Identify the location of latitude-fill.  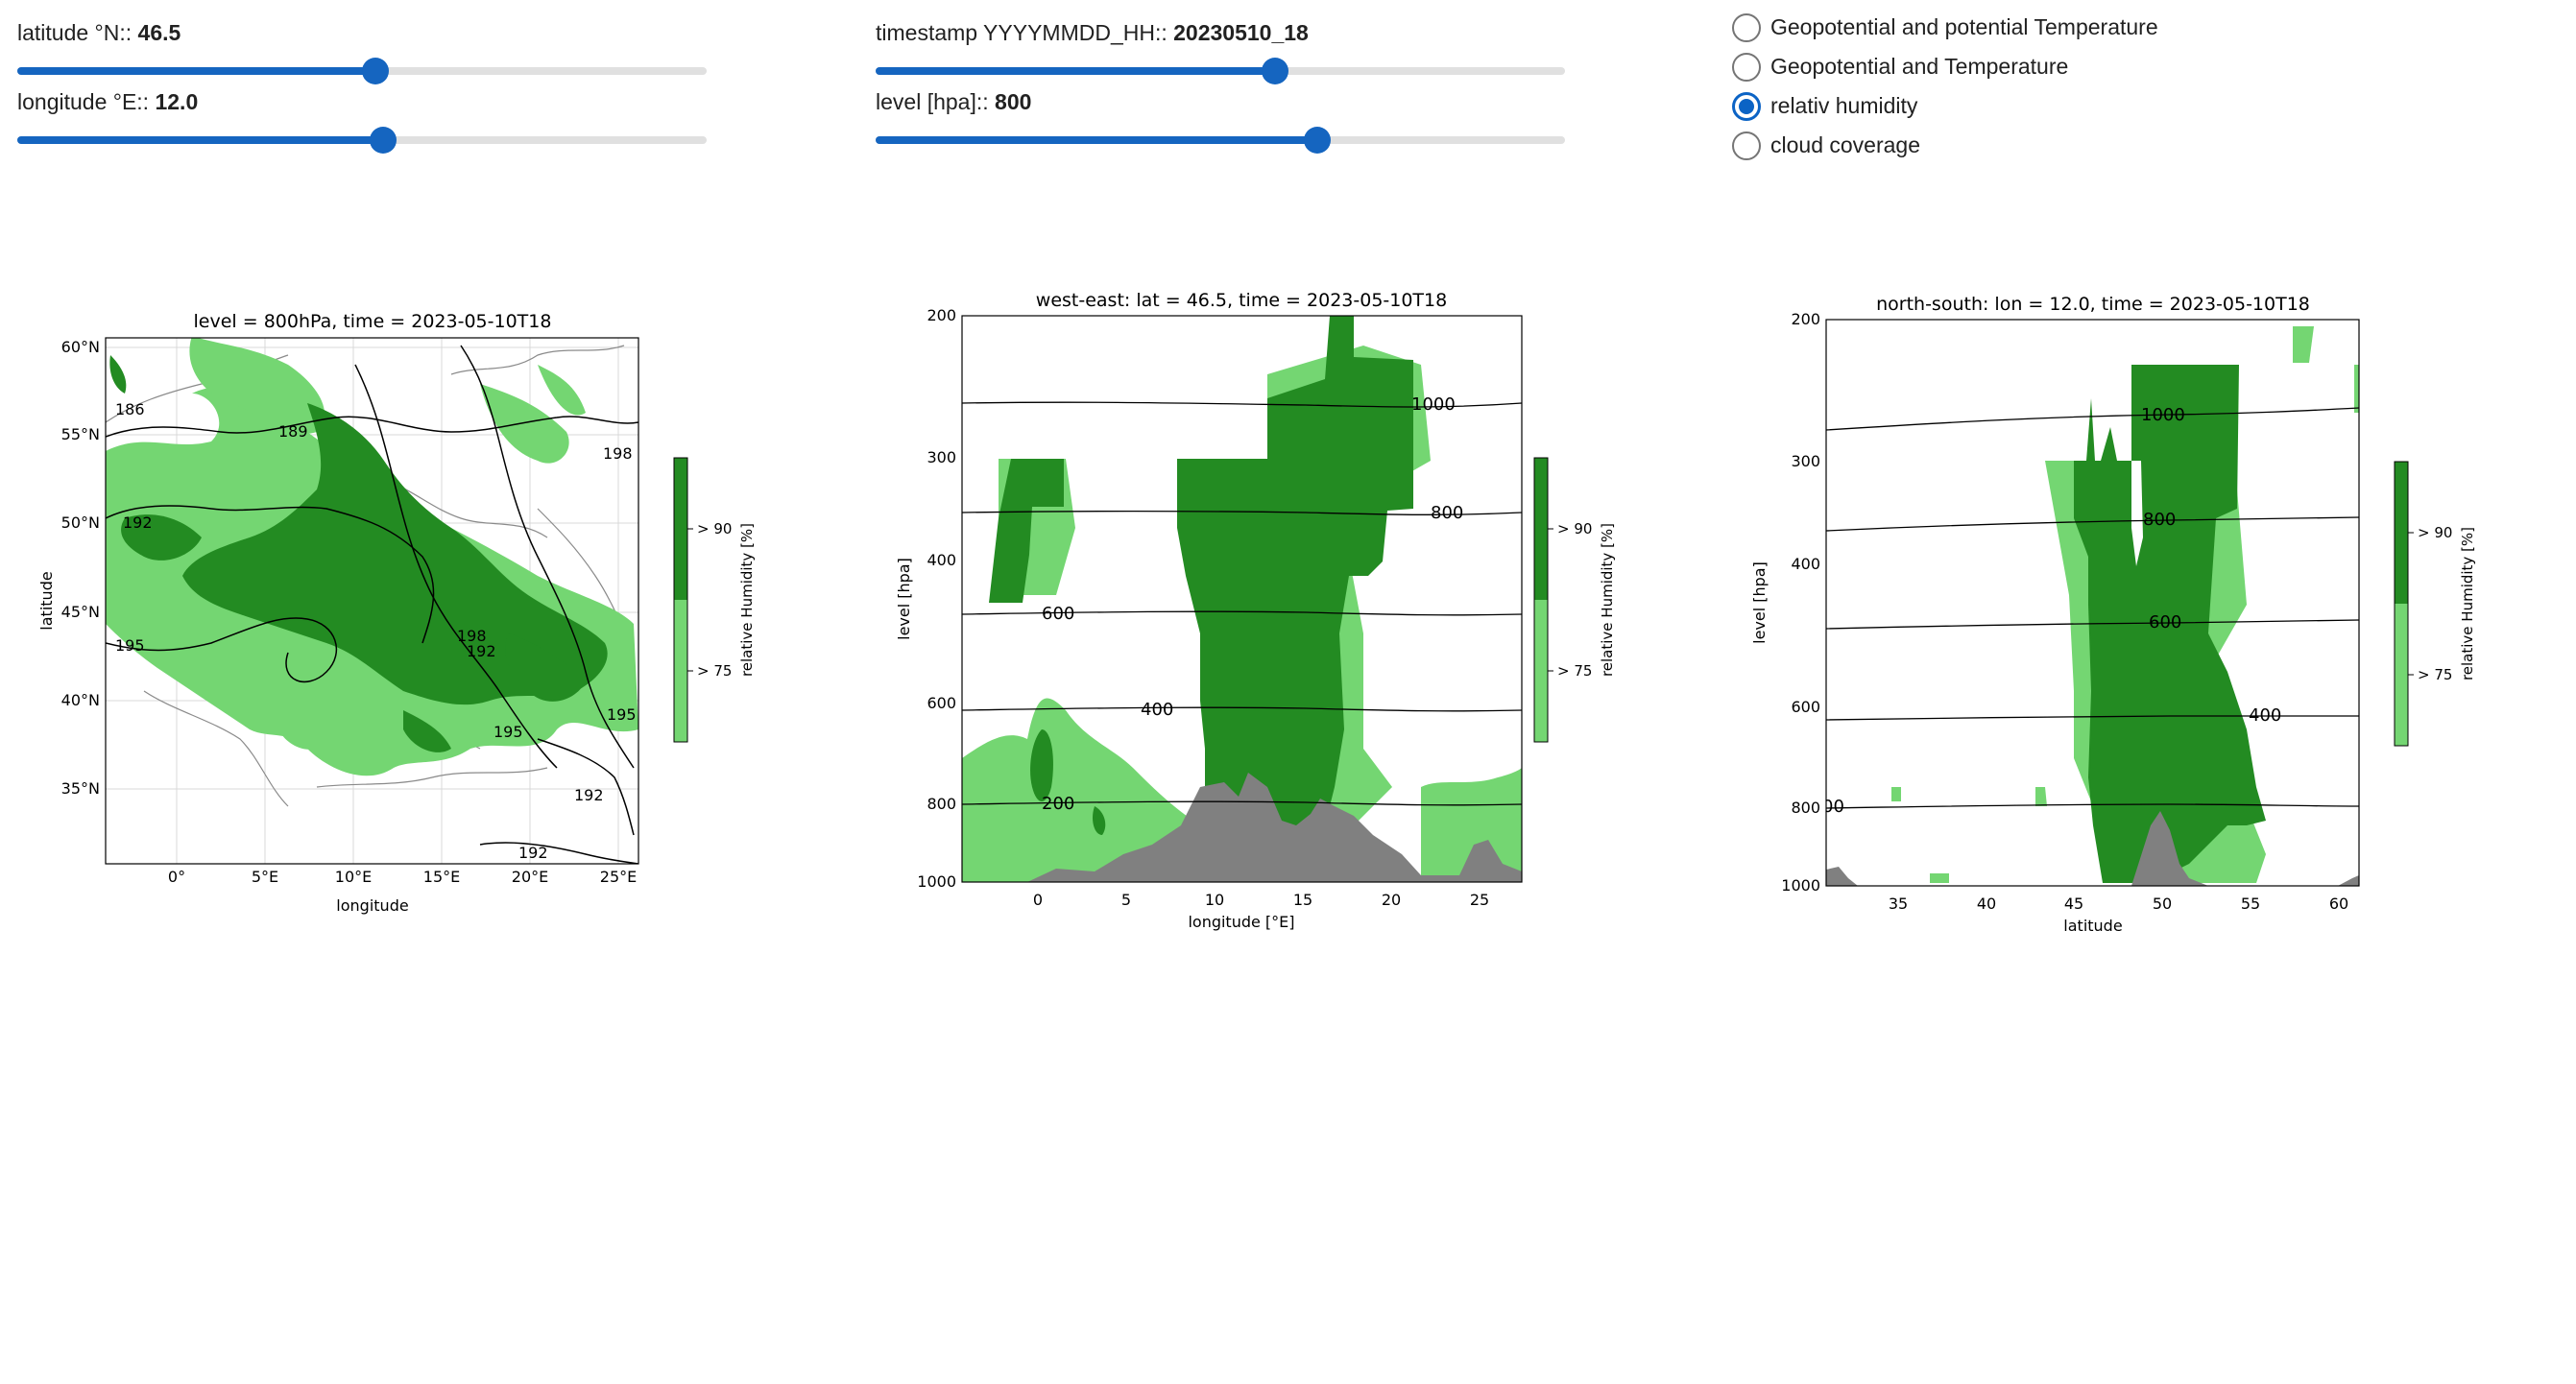
(196, 71).